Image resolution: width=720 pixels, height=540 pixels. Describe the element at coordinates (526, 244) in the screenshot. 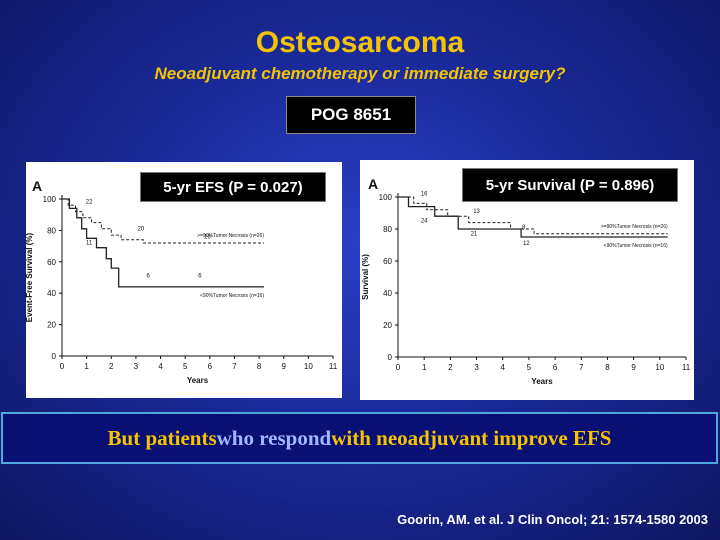

I see `at-risk-label: 12` at that location.